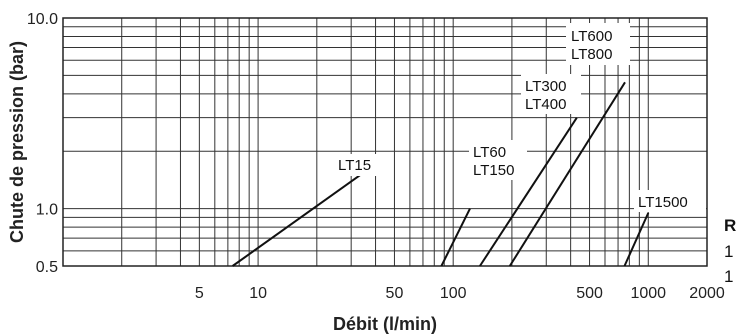  I want to click on curve-lt1500, so click(636, 239).